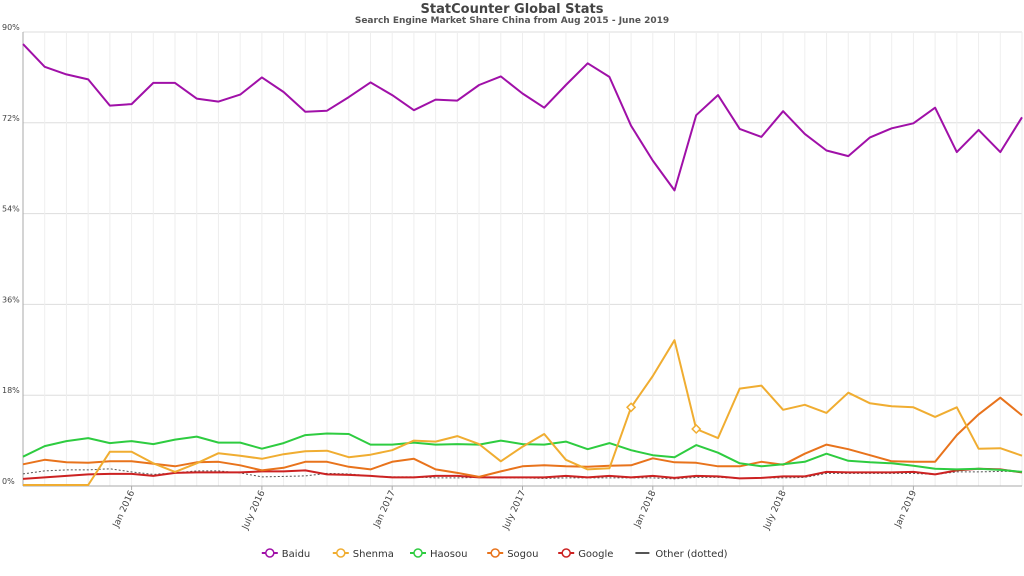 This screenshot has height=576, width=1024. I want to click on y-tick-label: 90%, so click(11, 27).